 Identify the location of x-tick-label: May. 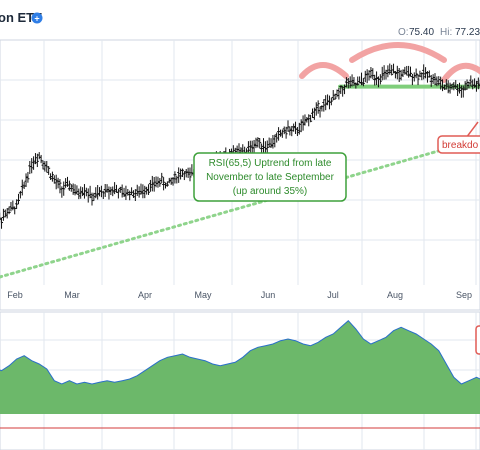
(203, 295).